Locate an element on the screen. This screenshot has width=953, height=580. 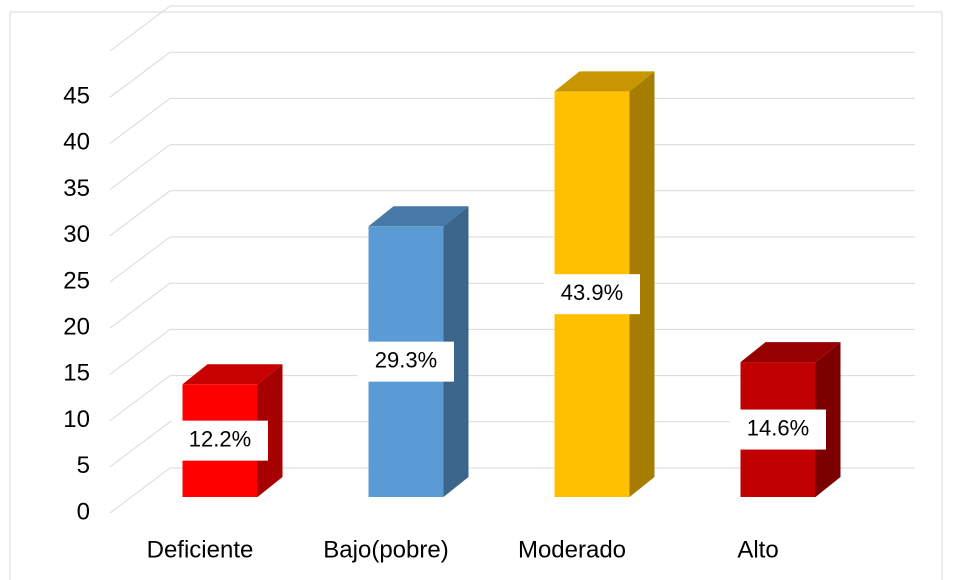
value-label: 29.3% is located at coordinates (406, 359).